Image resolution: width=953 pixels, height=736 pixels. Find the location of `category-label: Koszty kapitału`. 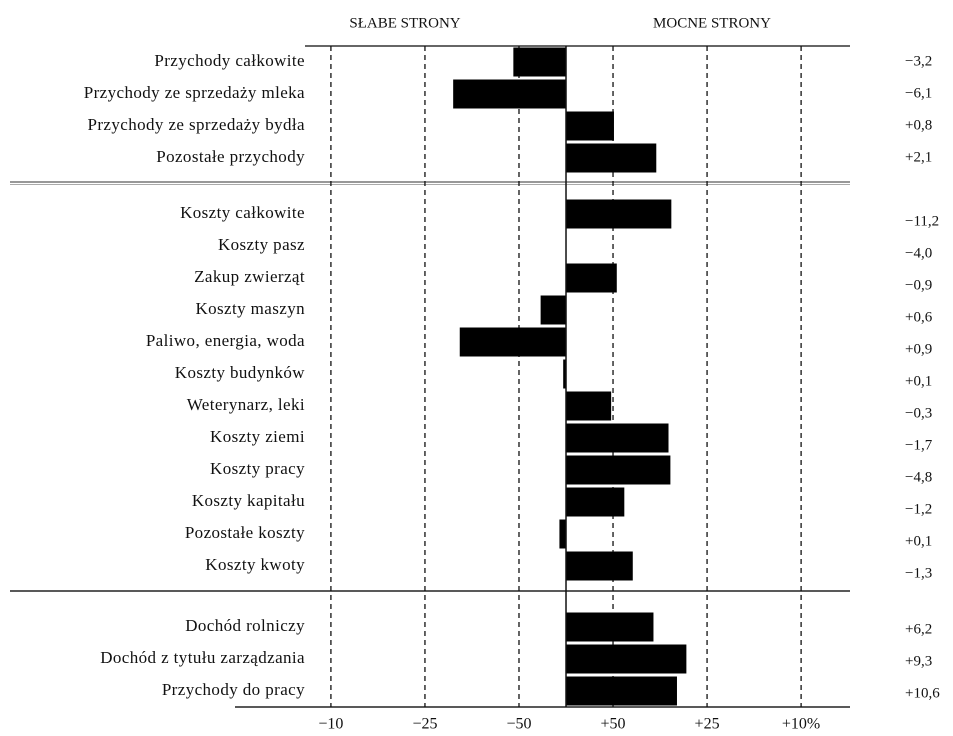

category-label: Koszty kapitału is located at coordinates (248, 500).